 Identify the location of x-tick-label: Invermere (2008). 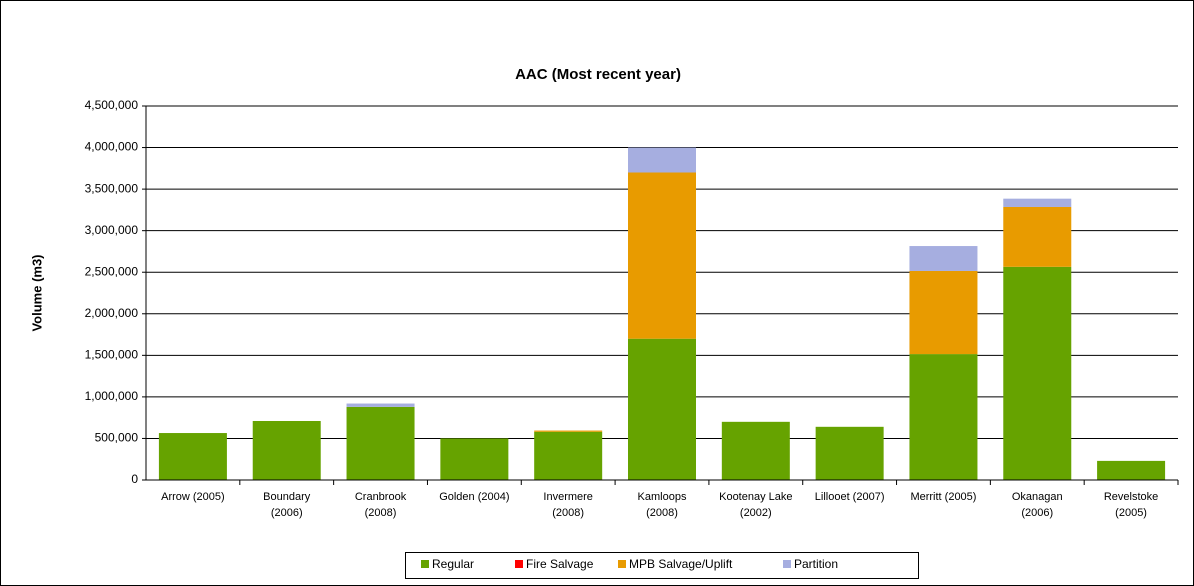
(568, 505).